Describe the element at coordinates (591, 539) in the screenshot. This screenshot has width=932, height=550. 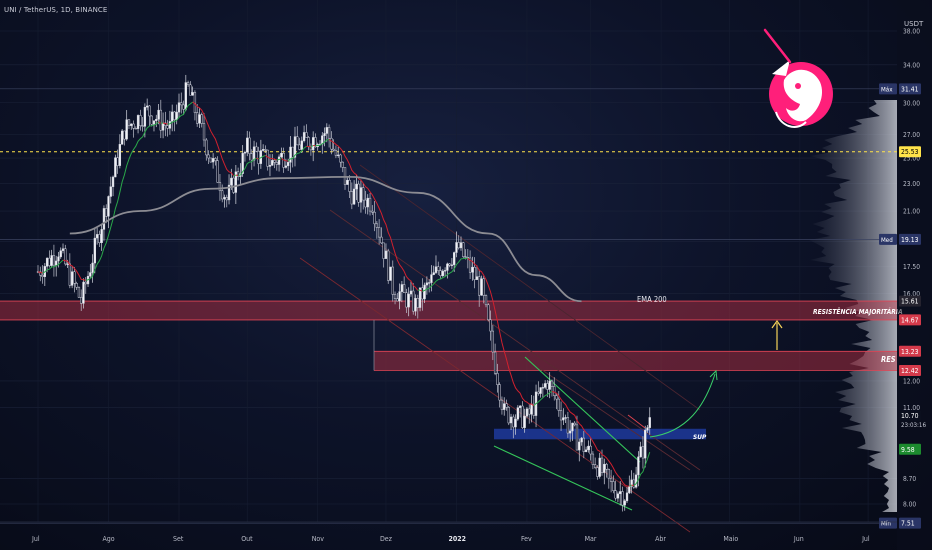
I see `time-tick-label: Mar` at that location.